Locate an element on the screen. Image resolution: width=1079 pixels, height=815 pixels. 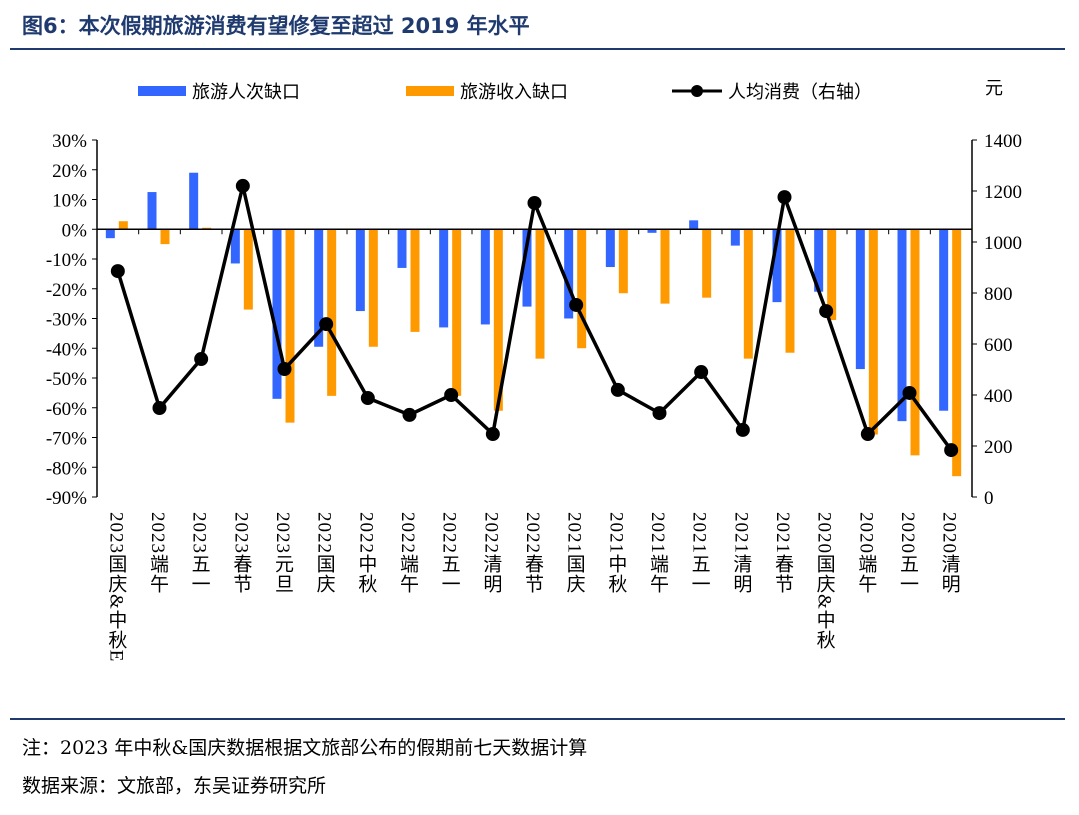
right-tick-label: 0 is located at coordinates (989, 498).